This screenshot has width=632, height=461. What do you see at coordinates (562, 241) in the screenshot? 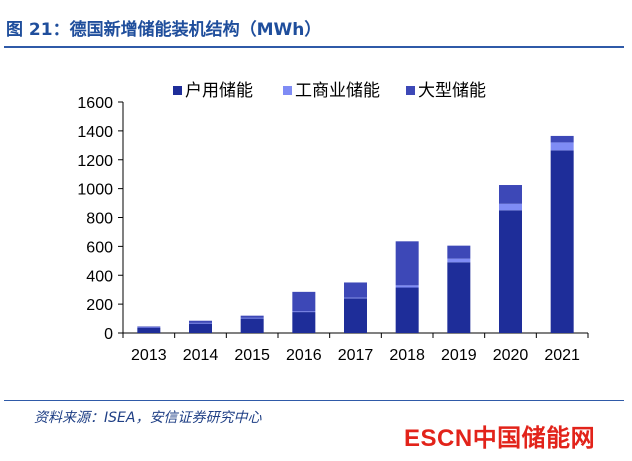
I see `bar-residential-2021` at bounding box center [562, 241].